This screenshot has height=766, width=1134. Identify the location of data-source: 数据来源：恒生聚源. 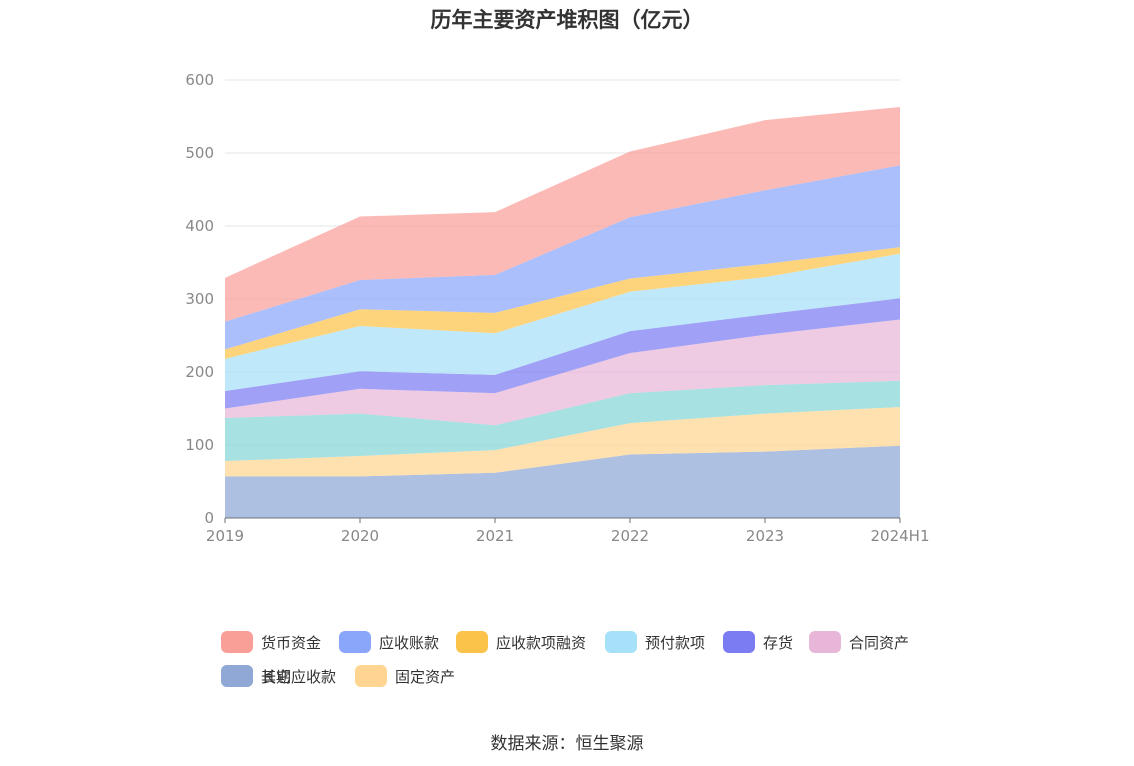
(567, 744).